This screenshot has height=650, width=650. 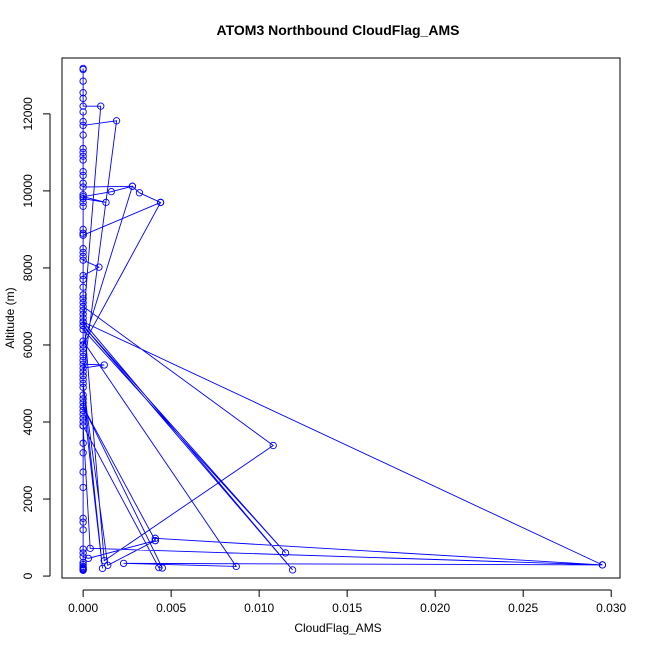 What do you see at coordinates (28, 344) in the screenshot?
I see `y-tick-label: 6000` at bounding box center [28, 344].